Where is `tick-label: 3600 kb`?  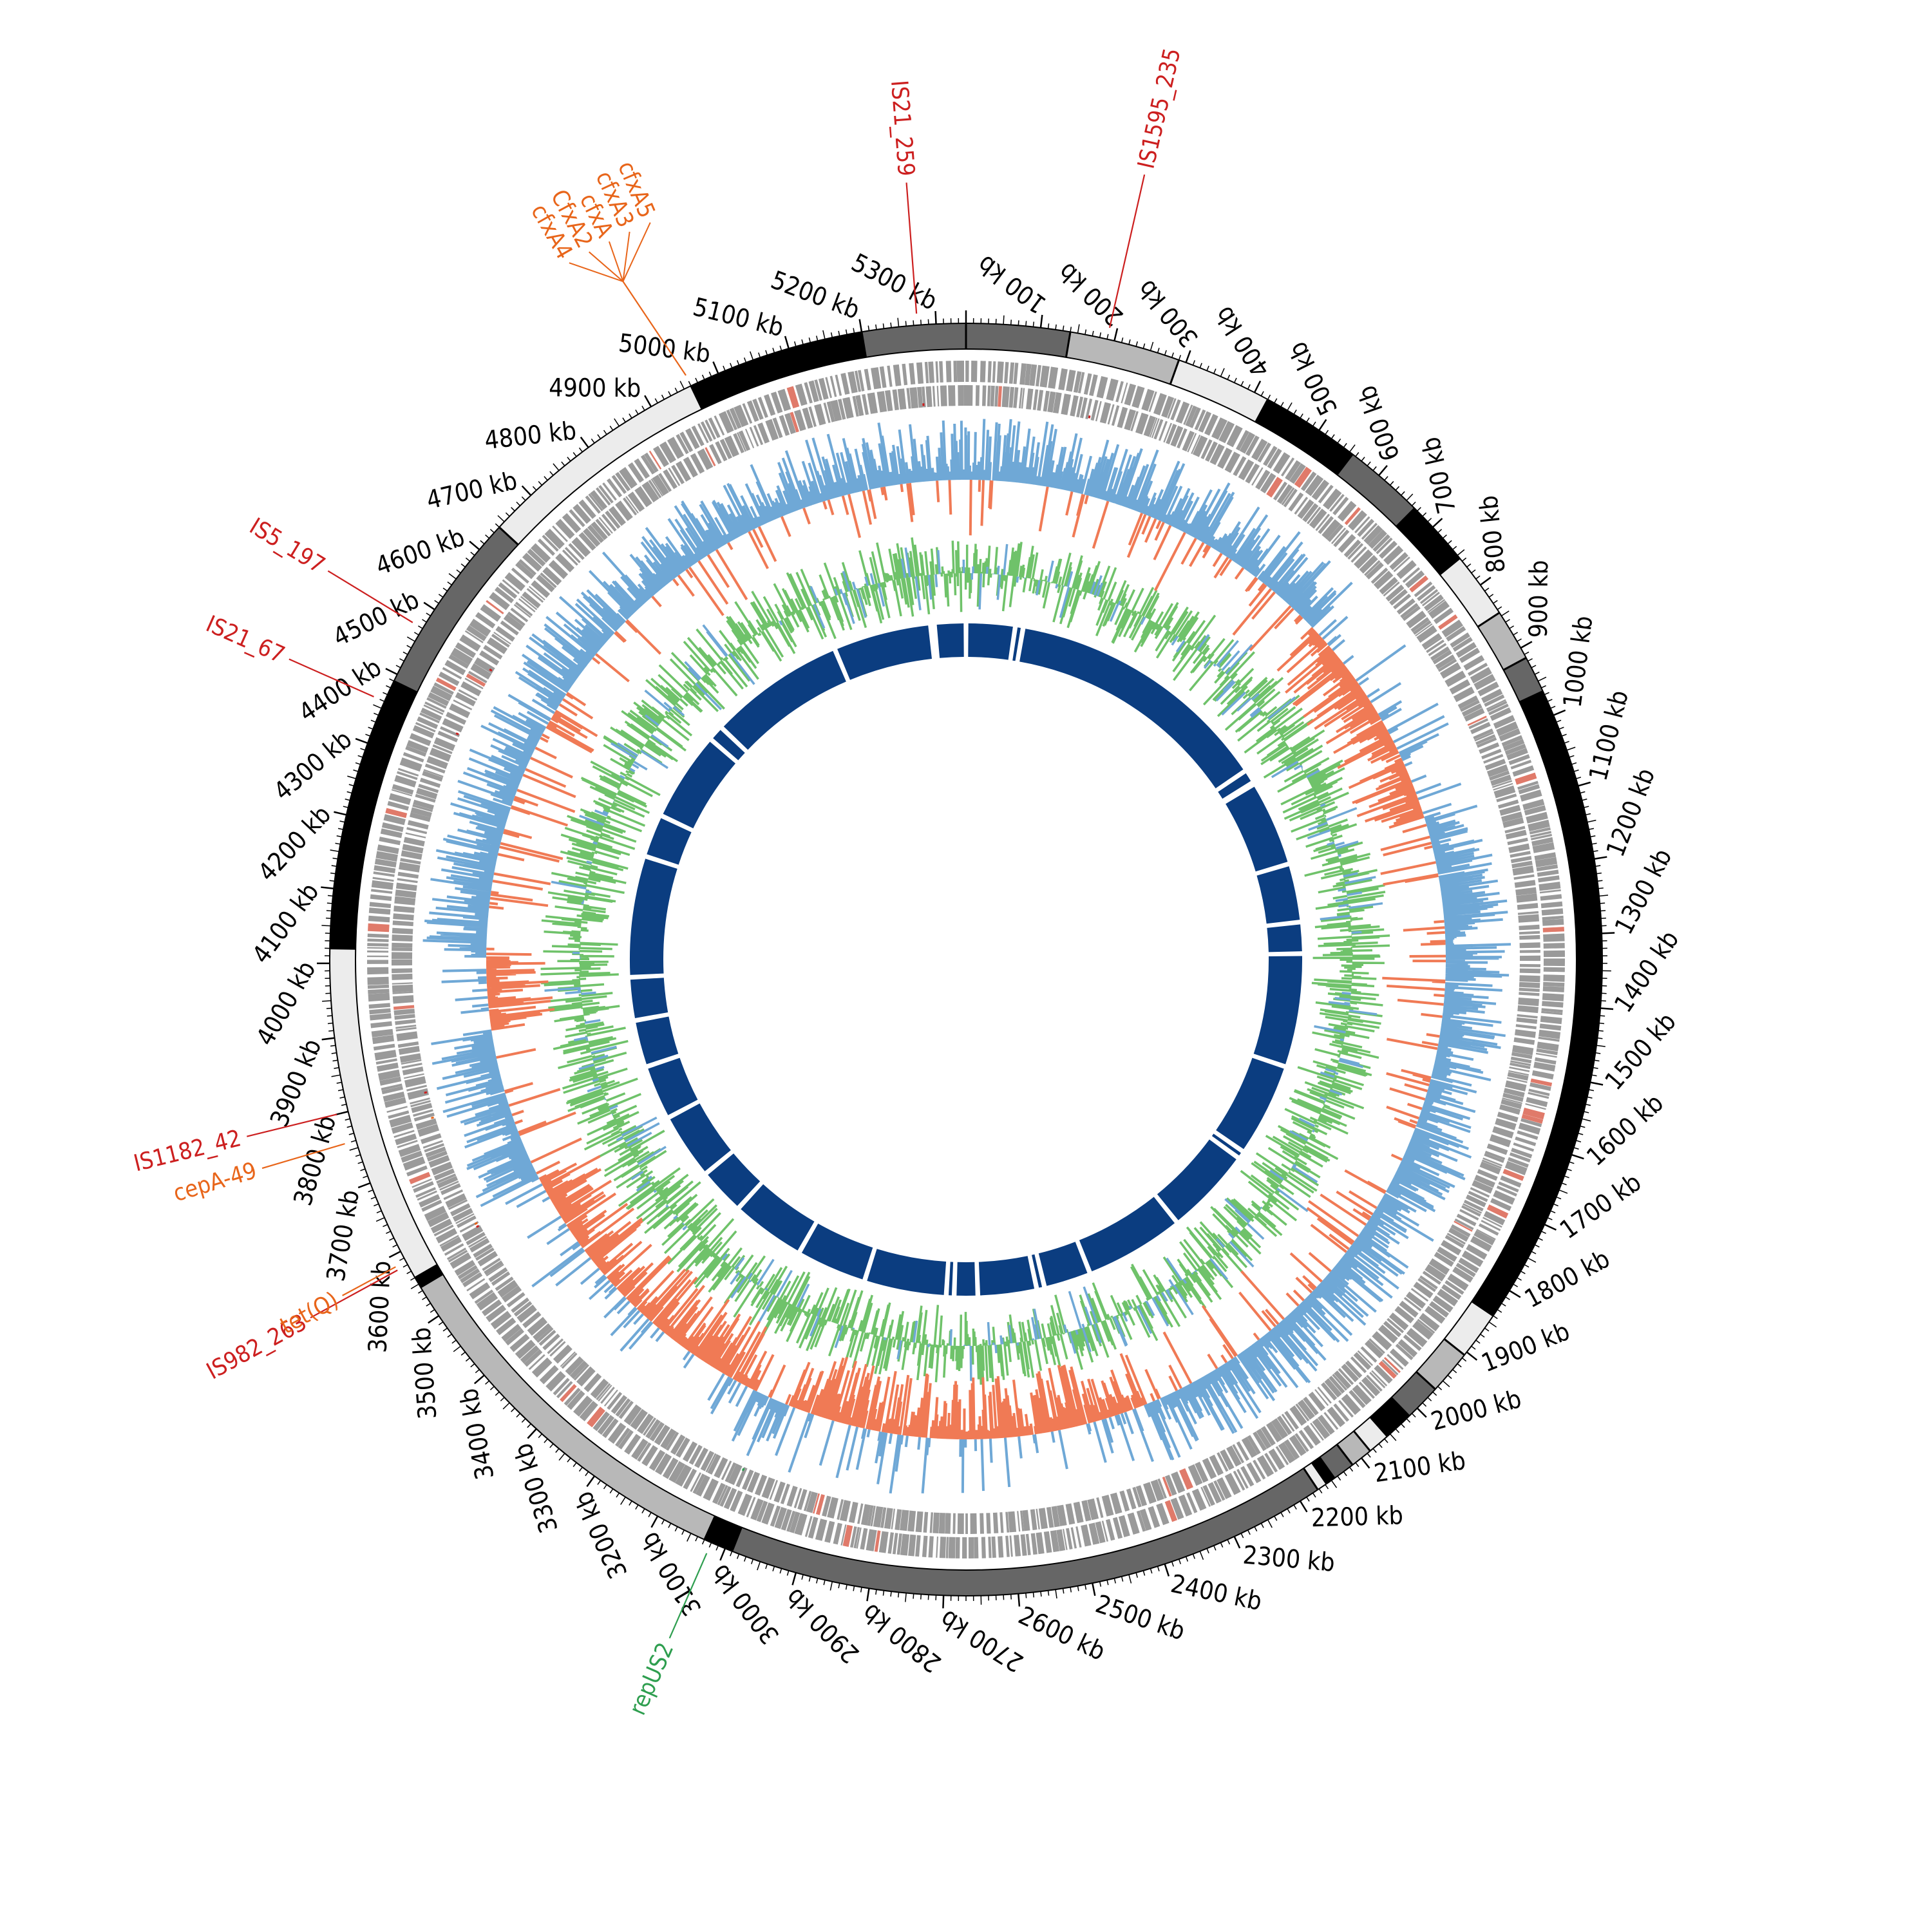
tick-label: 3600 kb is located at coordinates (380, 1307).